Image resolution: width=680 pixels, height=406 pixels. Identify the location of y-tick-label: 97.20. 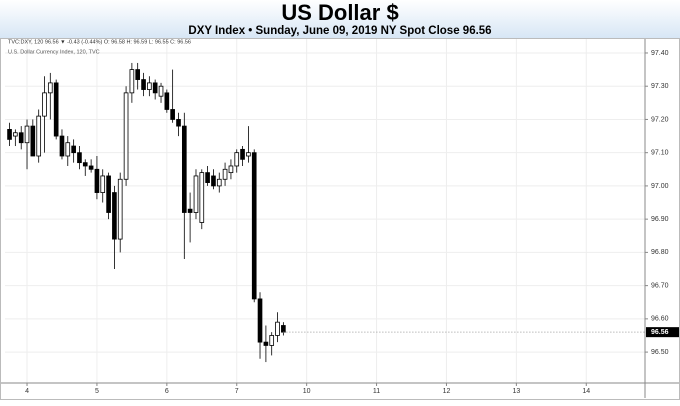
(660, 119).